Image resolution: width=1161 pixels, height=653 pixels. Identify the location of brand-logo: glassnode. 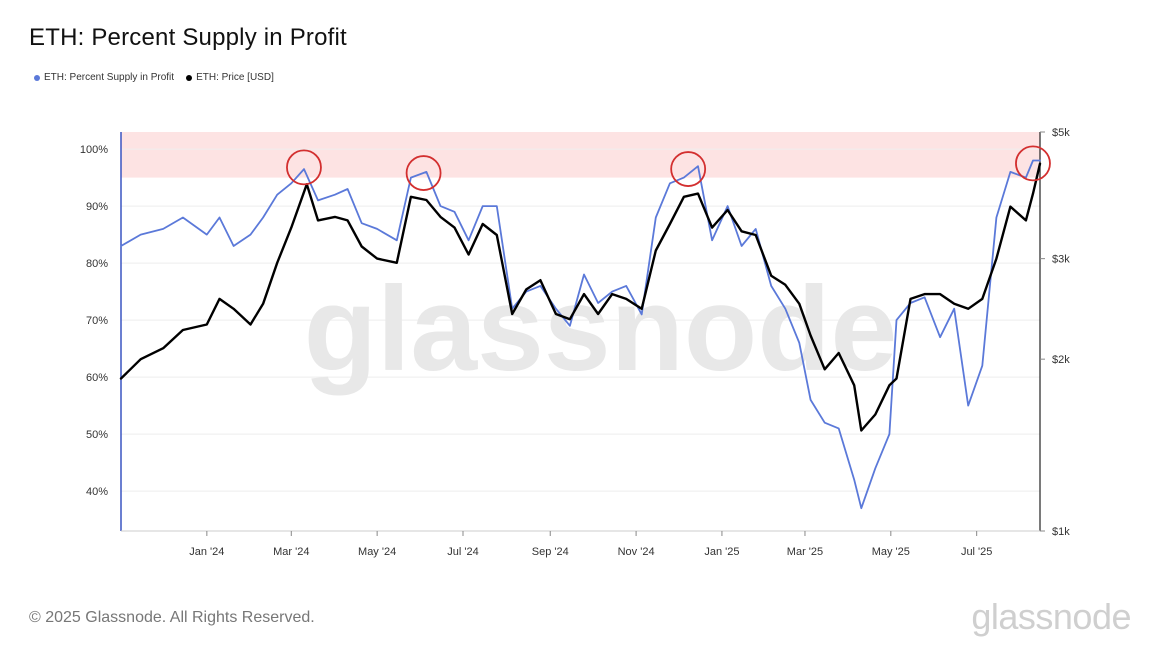
(1051, 616).